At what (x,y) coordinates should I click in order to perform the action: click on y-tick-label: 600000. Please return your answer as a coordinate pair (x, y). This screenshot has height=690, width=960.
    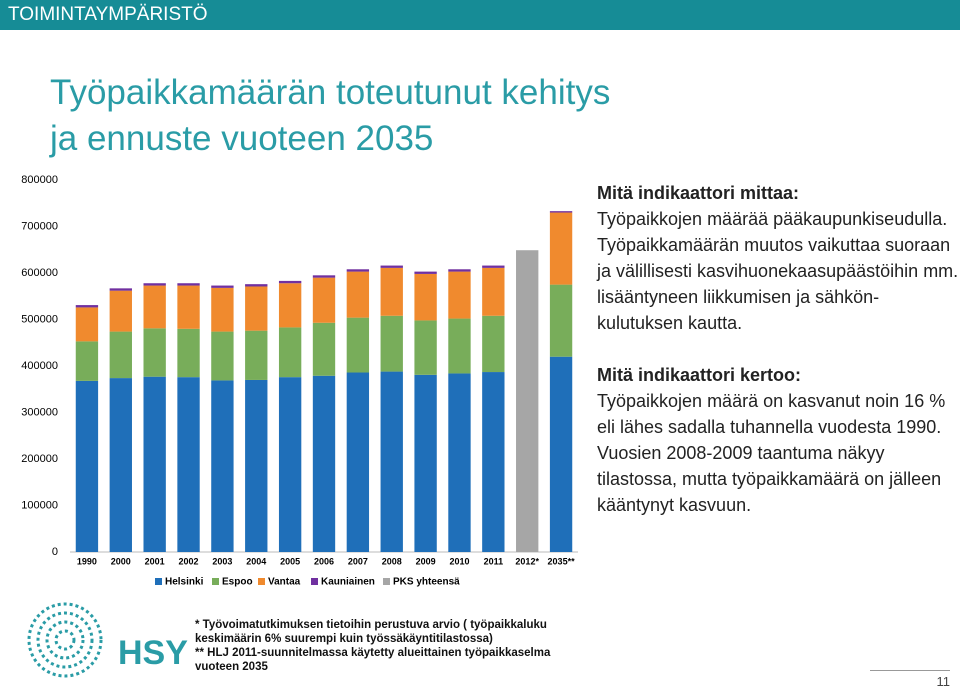
    Looking at the image, I should click on (39, 273).